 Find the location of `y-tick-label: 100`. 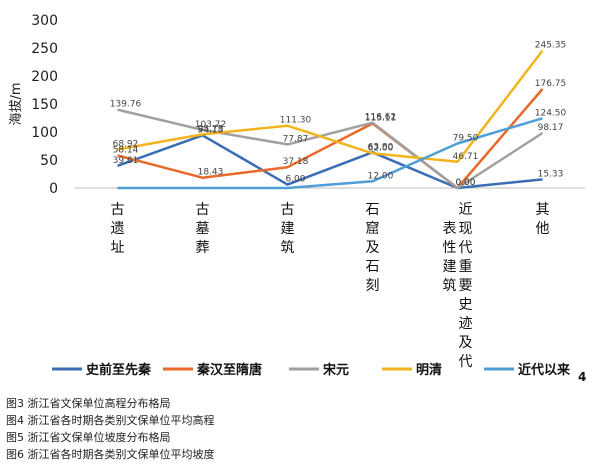

y-tick-label: 100 is located at coordinates (44, 133).